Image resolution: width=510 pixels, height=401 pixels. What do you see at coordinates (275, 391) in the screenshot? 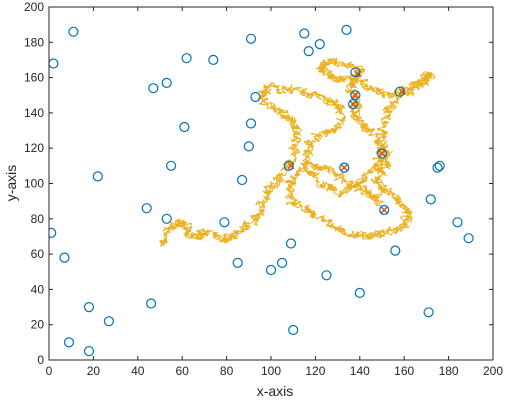
I see `x-axis-label: x-axis` at bounding box center [275, 391].